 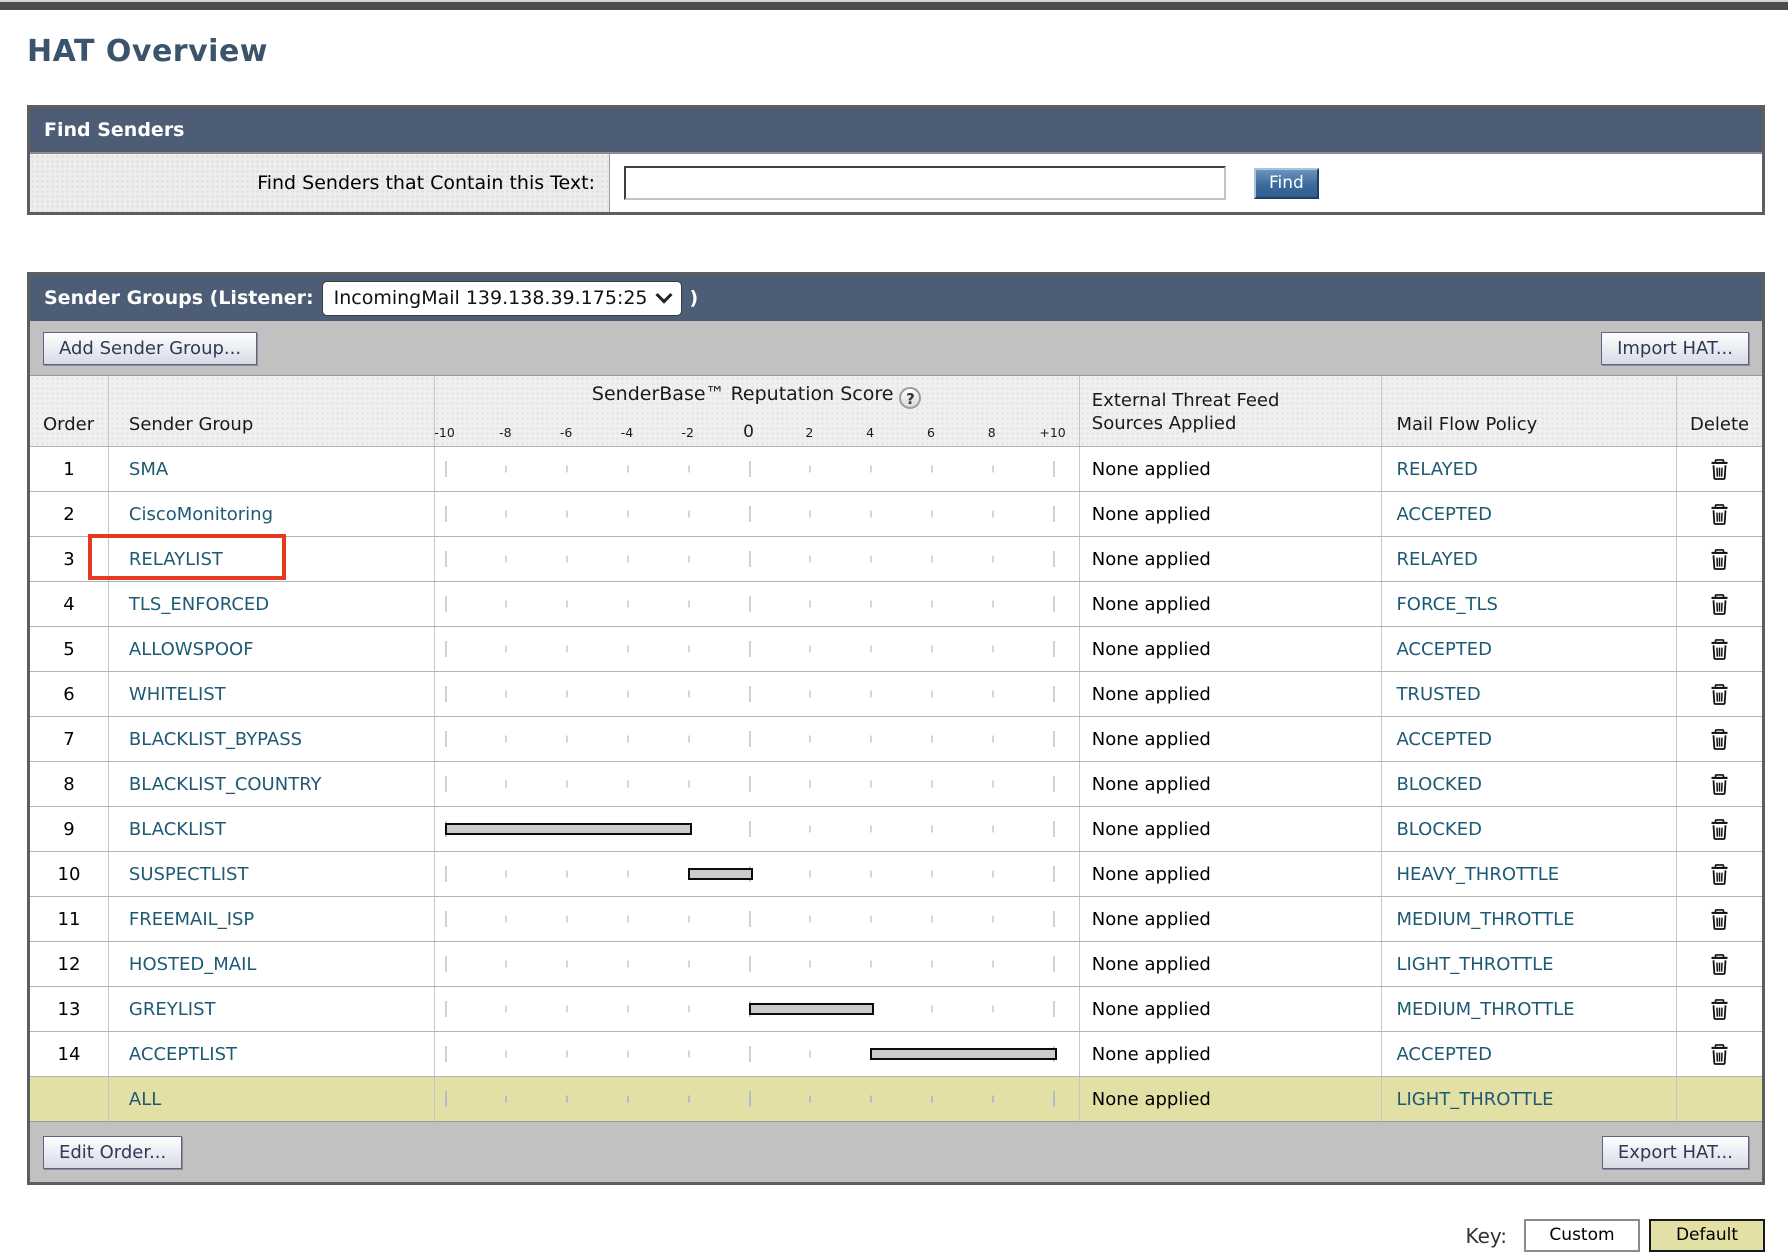 What do you see at coordinates (444, 432) in the screenshot?
I see `score-axis-tick-label: -10` at bounding box center [444, 432].